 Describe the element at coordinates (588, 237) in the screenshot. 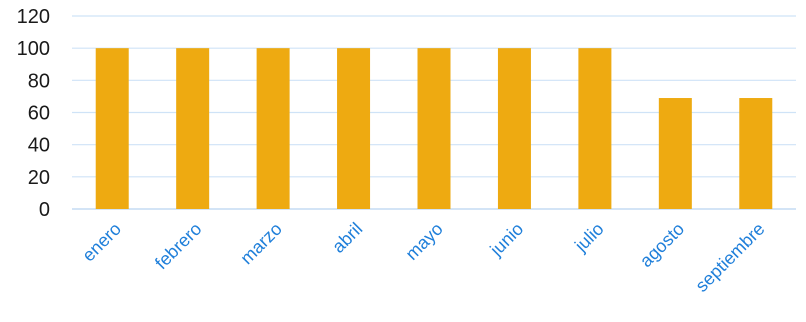

I see `x-tick-label: julio` at that location.